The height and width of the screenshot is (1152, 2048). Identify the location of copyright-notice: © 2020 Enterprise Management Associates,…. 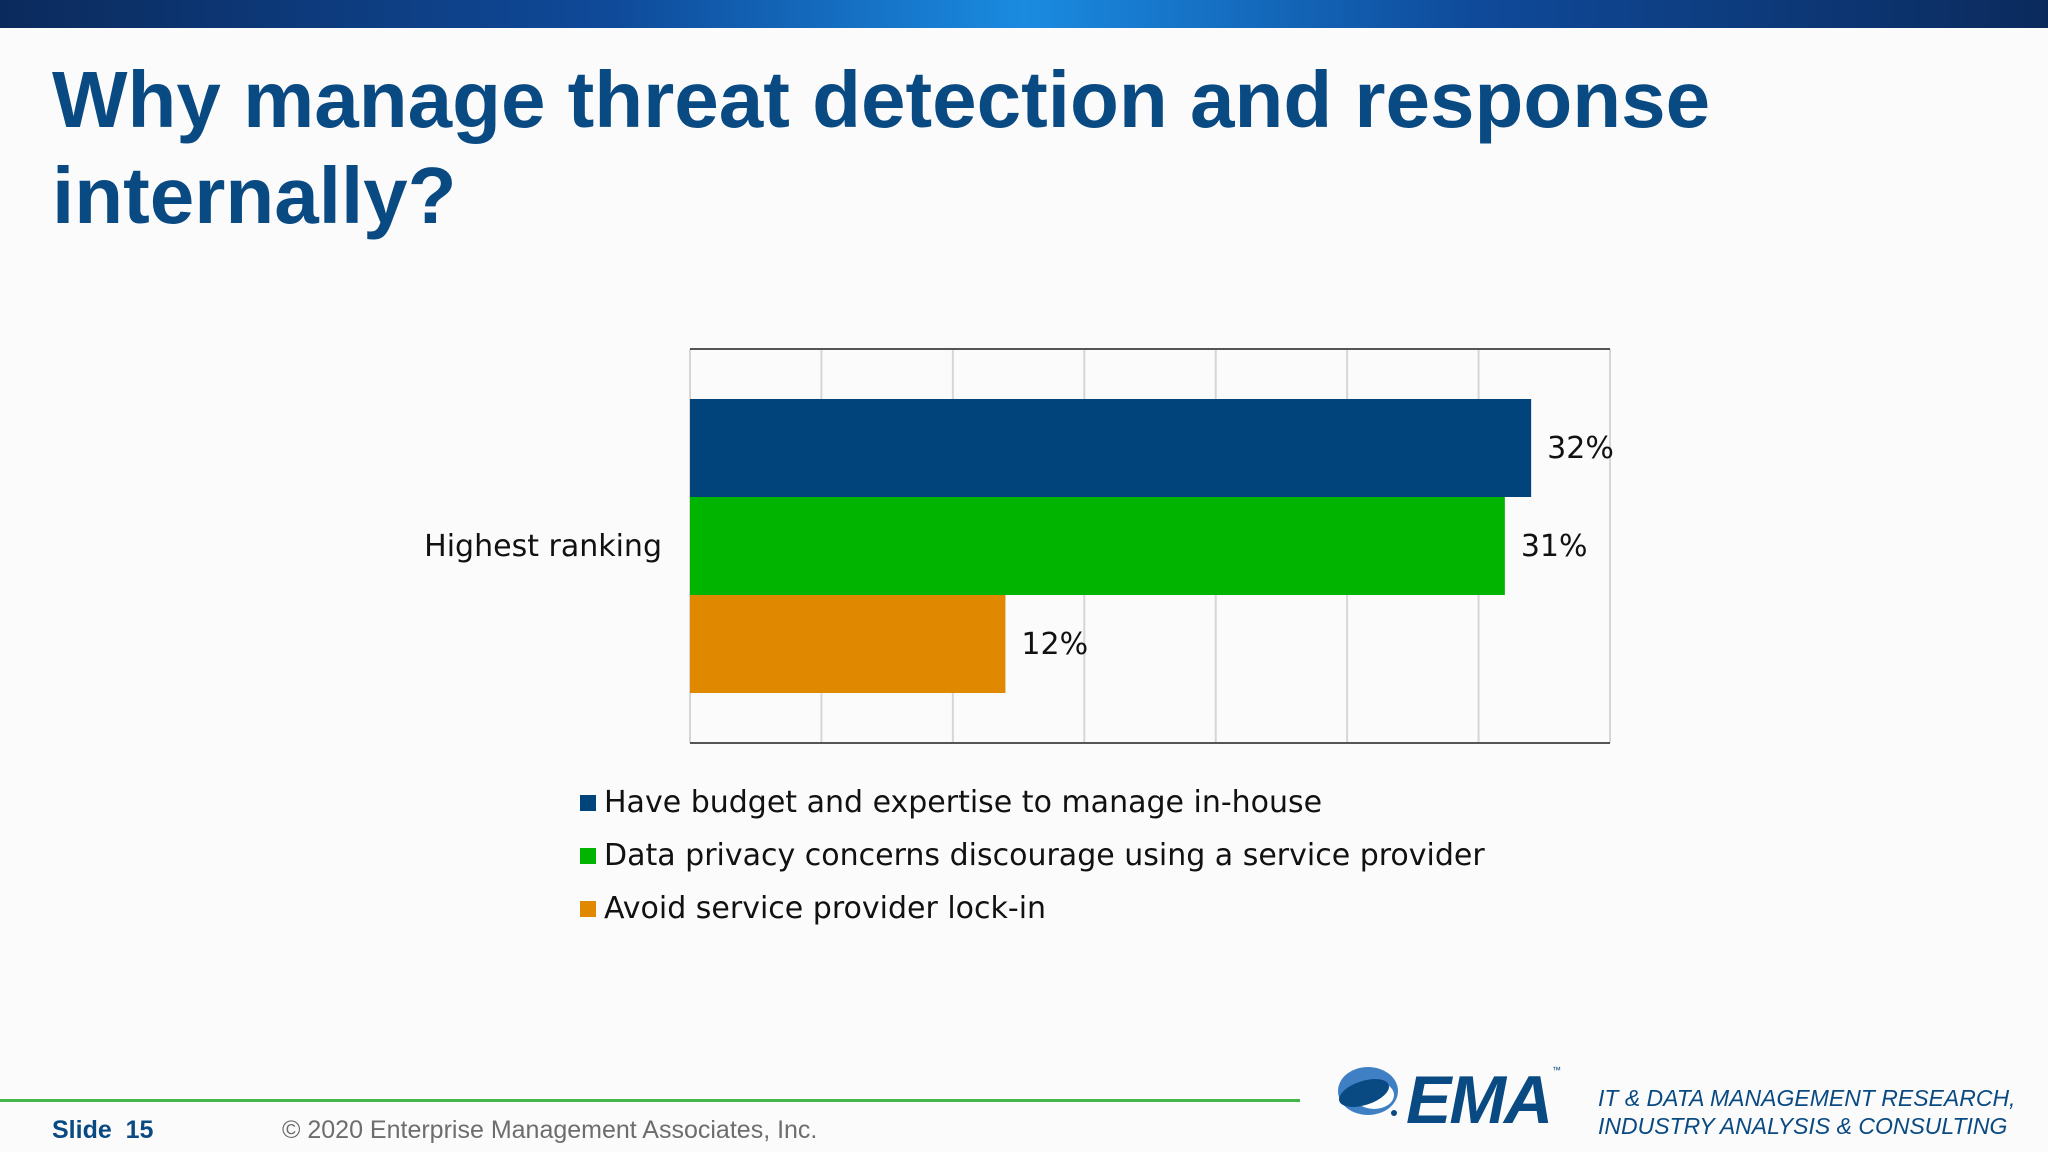
(550, 1130).